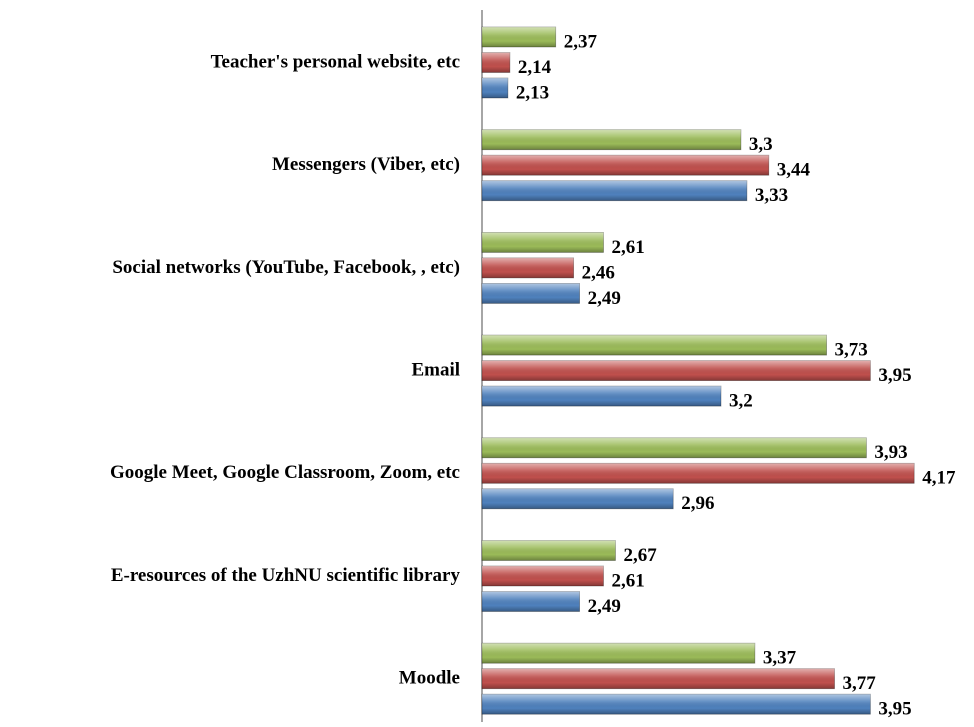 The width and height of the screenshot is (974, 727). I want to click on value-label: 3,37, so click(780, 658).